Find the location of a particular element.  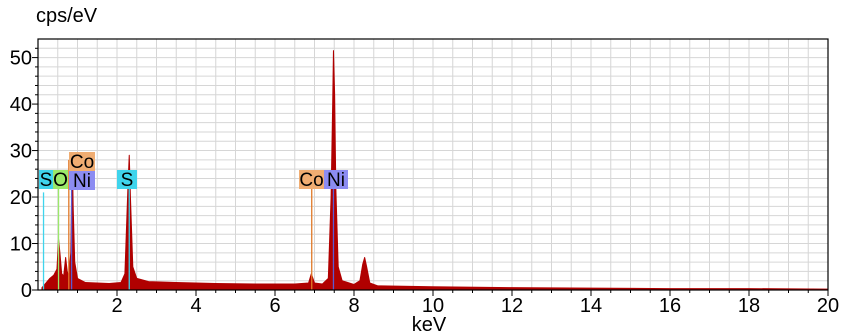

x-tick-label: 16 is located at coordinates (670, 306).